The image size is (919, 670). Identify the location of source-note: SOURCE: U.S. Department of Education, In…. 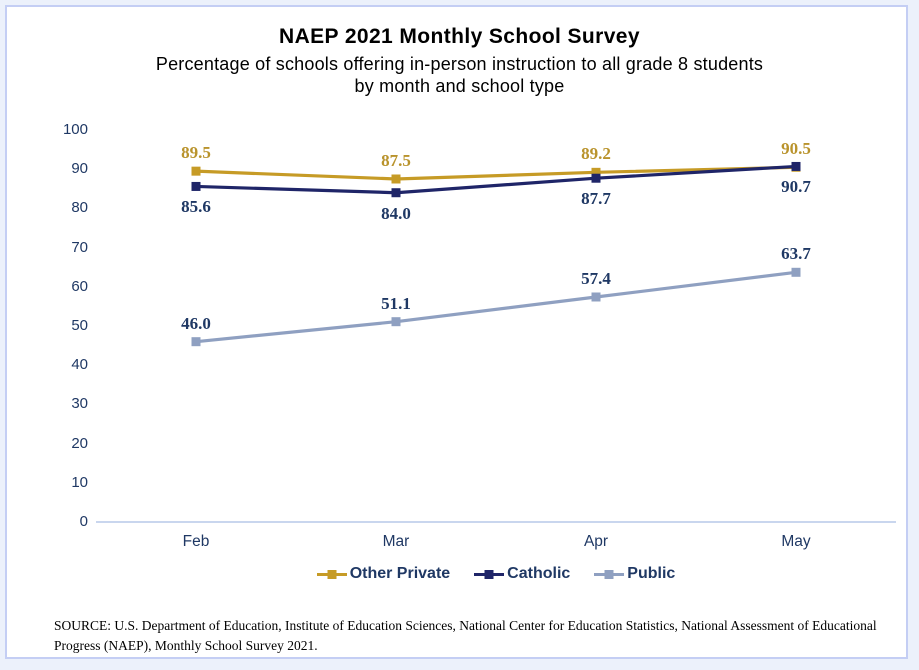
(465, 635).